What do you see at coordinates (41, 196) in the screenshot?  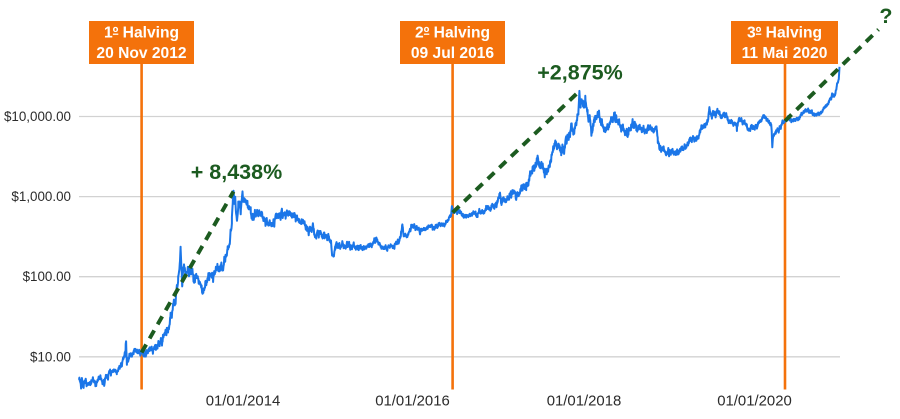 I see `svg-text: $1,000.00` at bounding box center [41, 196].